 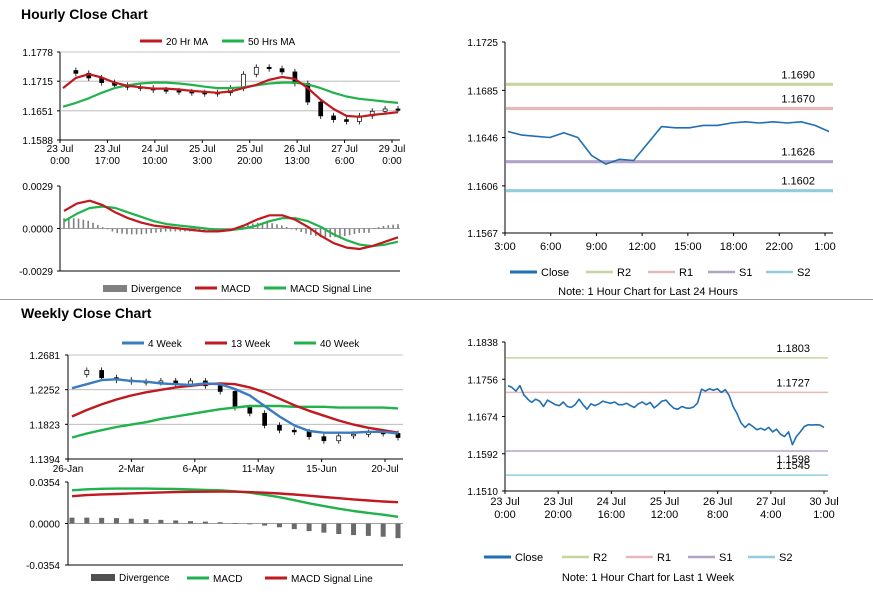 I want to click on weekly-macd-y-tick-label: 0.0354, so click(x=44, y=483).